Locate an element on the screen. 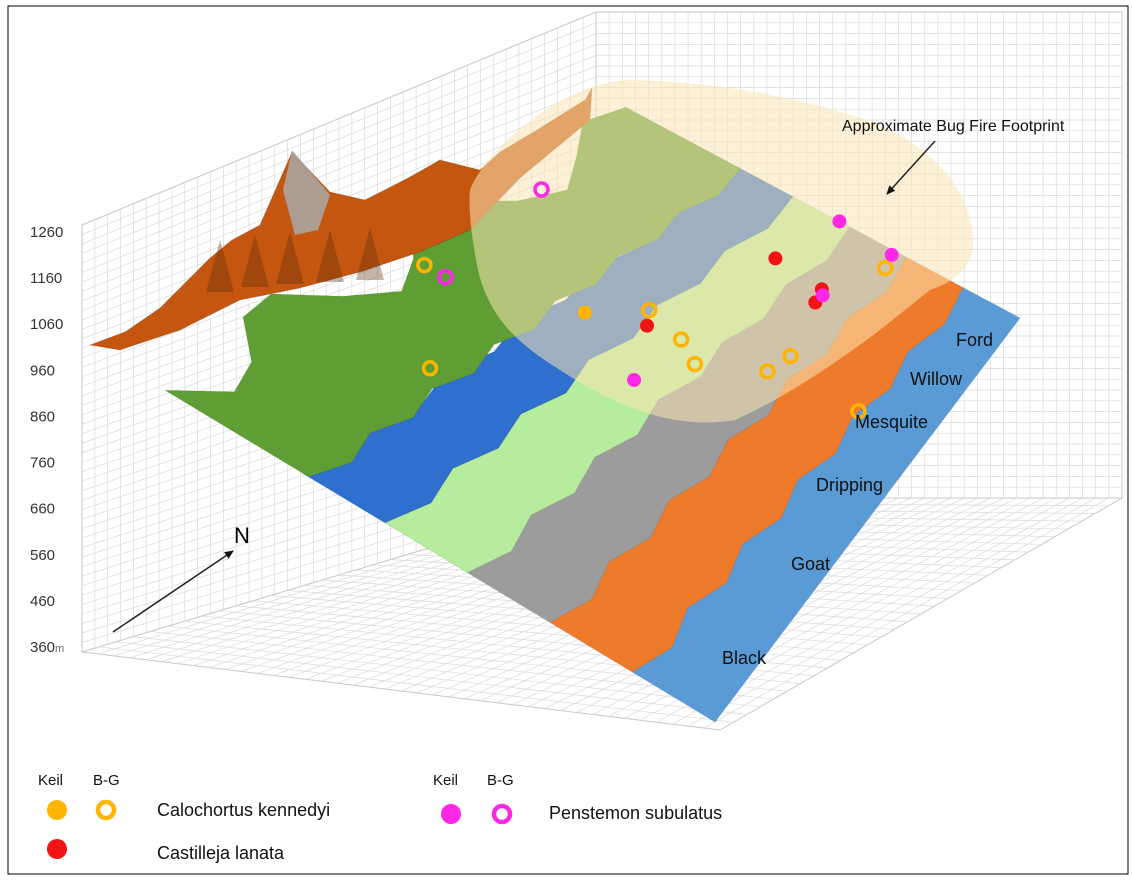 The height and width of the screenshot is (880, 1132). canyon-label-goat: Goat is located at coordinates (810, 564).